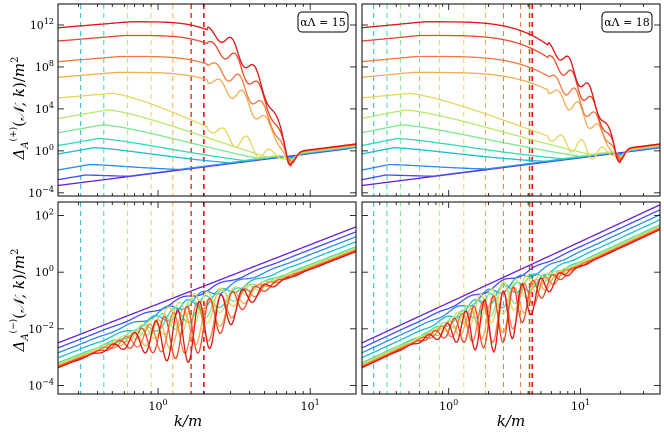  What do you see at coordinates (44, 108) in the screenshot?
I see `y-tick-label: 10⁴` at bounding box center [44, 108].